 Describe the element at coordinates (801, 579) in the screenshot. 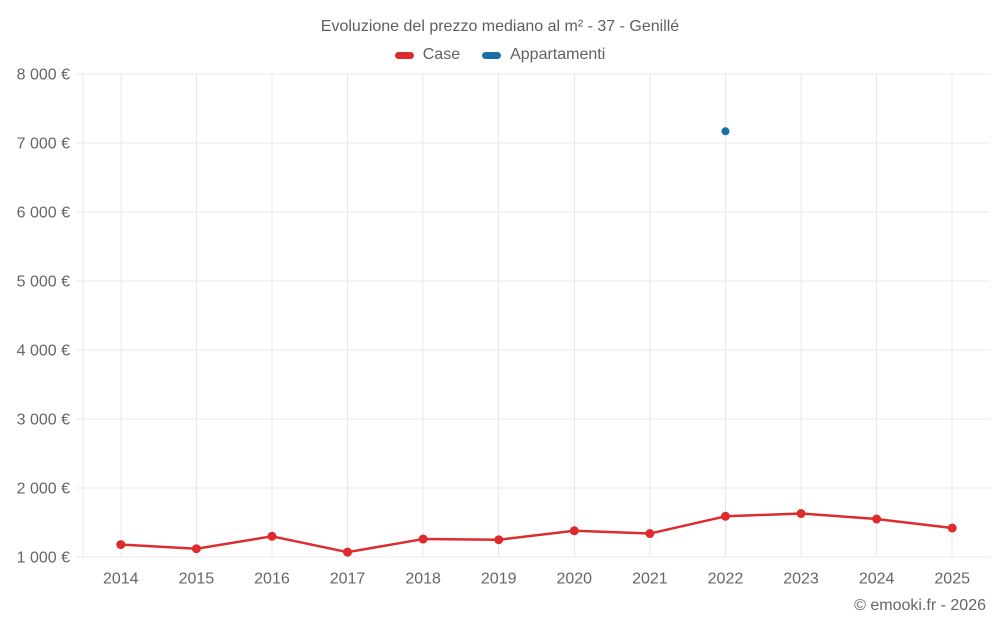

I see `x-tick-label: 2023` at that location.